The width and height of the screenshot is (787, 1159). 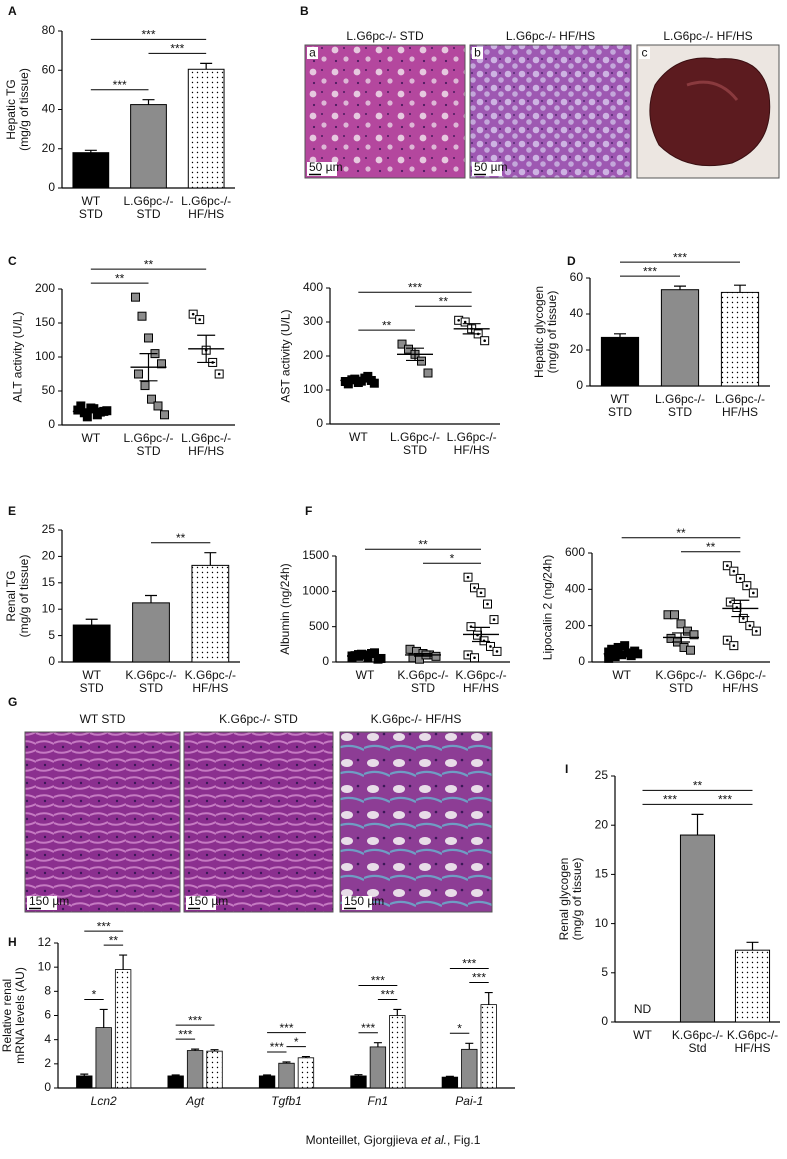 I want to click on y-axis-label: Lipocalin 2 (ng/24h), so click(x=548, y=607).